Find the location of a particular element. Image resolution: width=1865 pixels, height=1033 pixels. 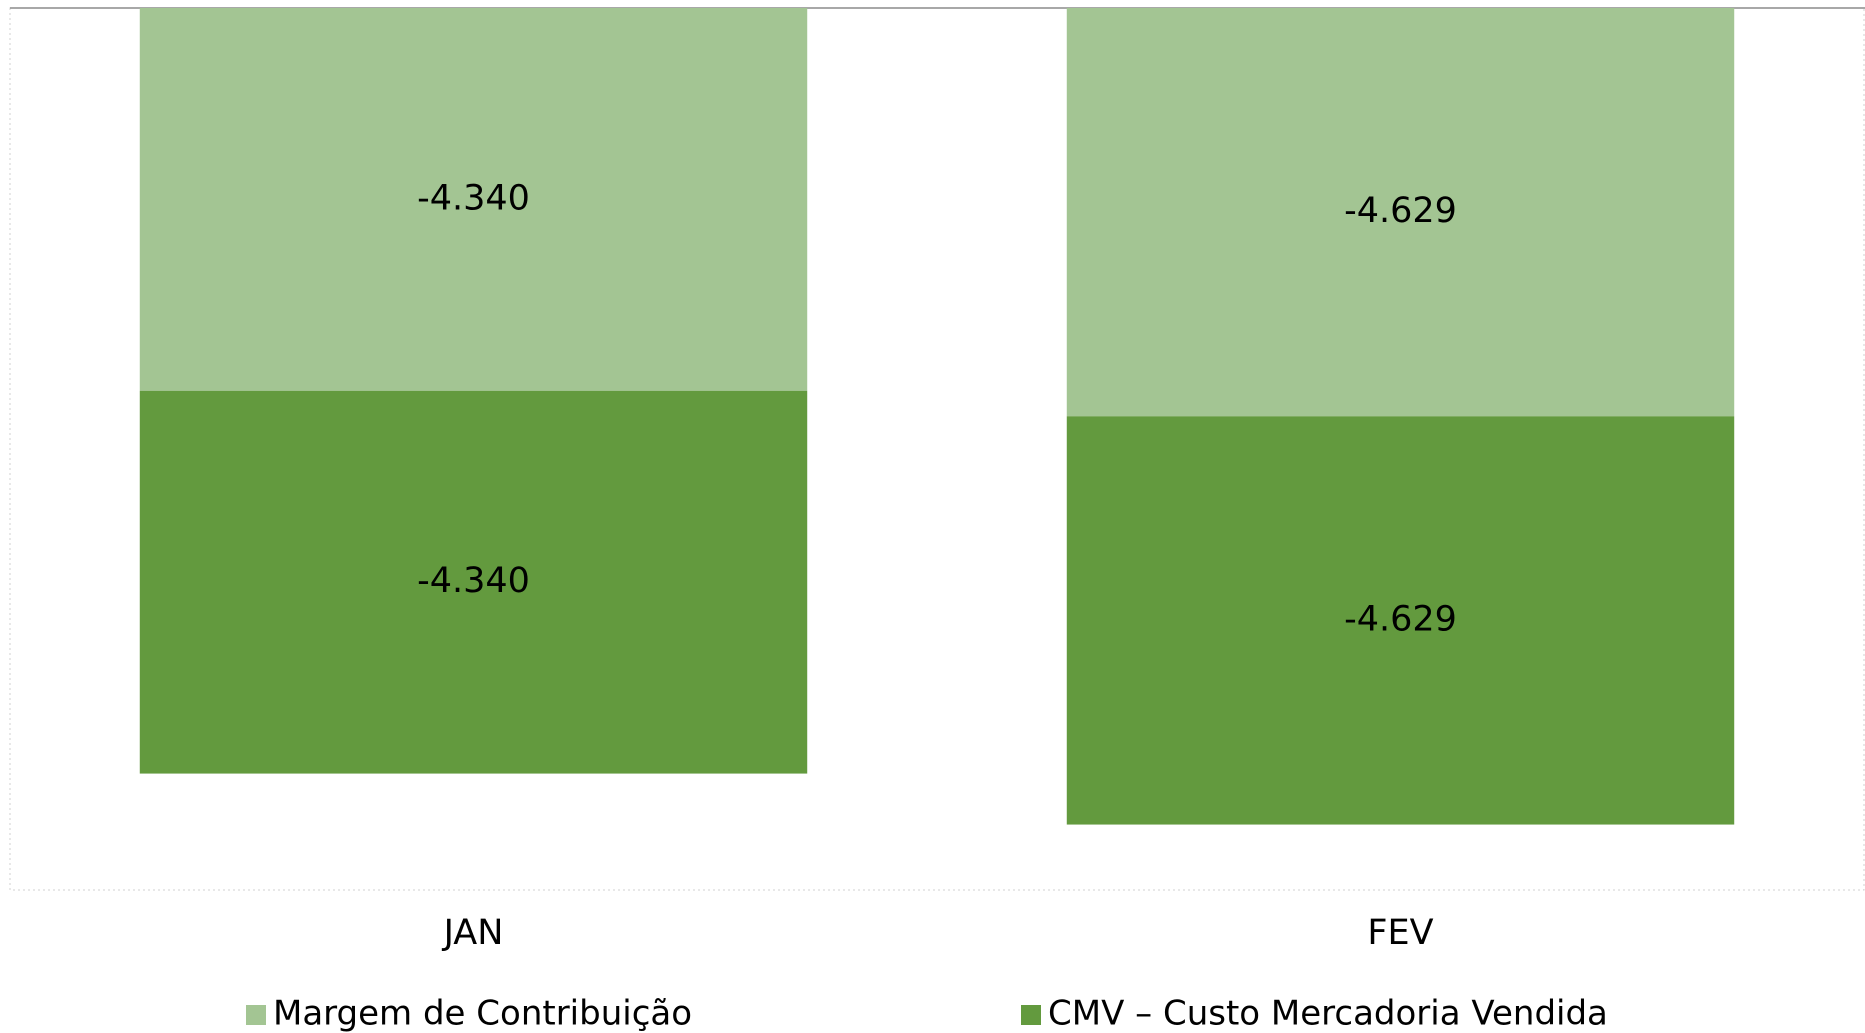

x-tick-label: FEV is located at coordinates (1400, 933).